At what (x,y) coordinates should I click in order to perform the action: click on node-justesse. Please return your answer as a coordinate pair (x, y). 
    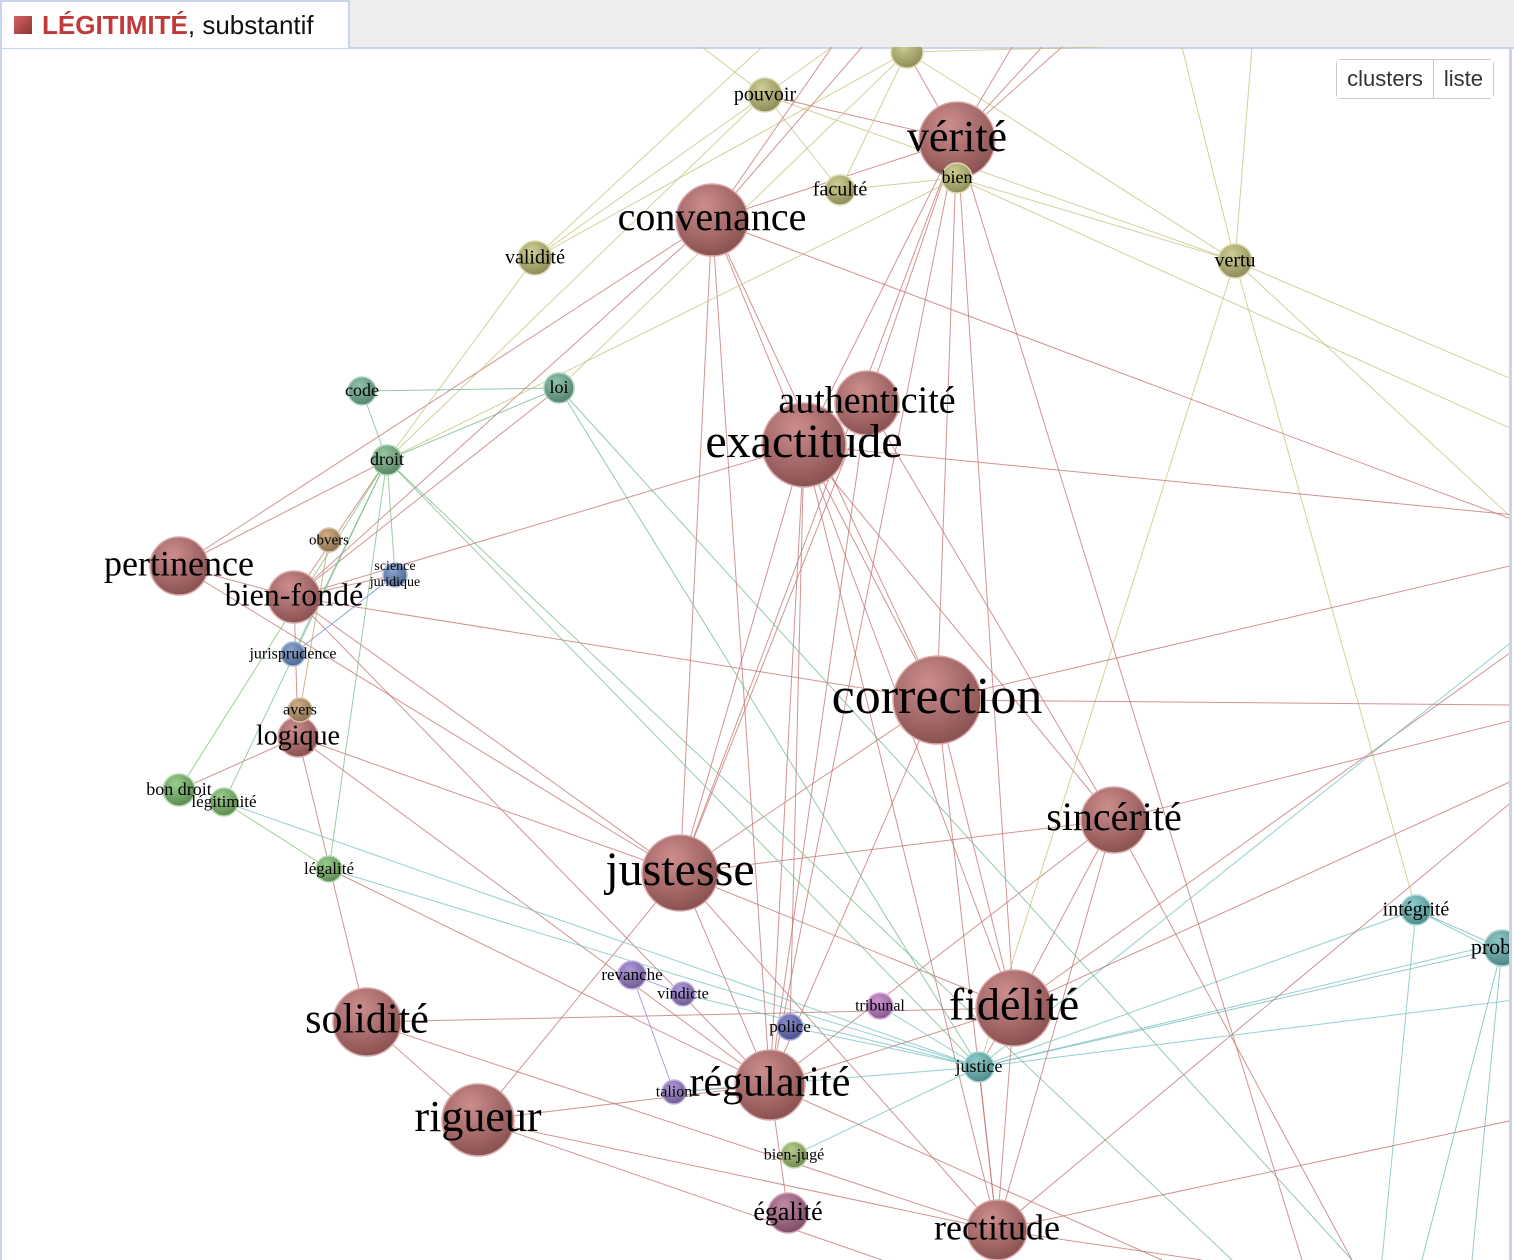
    Looking at the image, I should click on (680, 873).